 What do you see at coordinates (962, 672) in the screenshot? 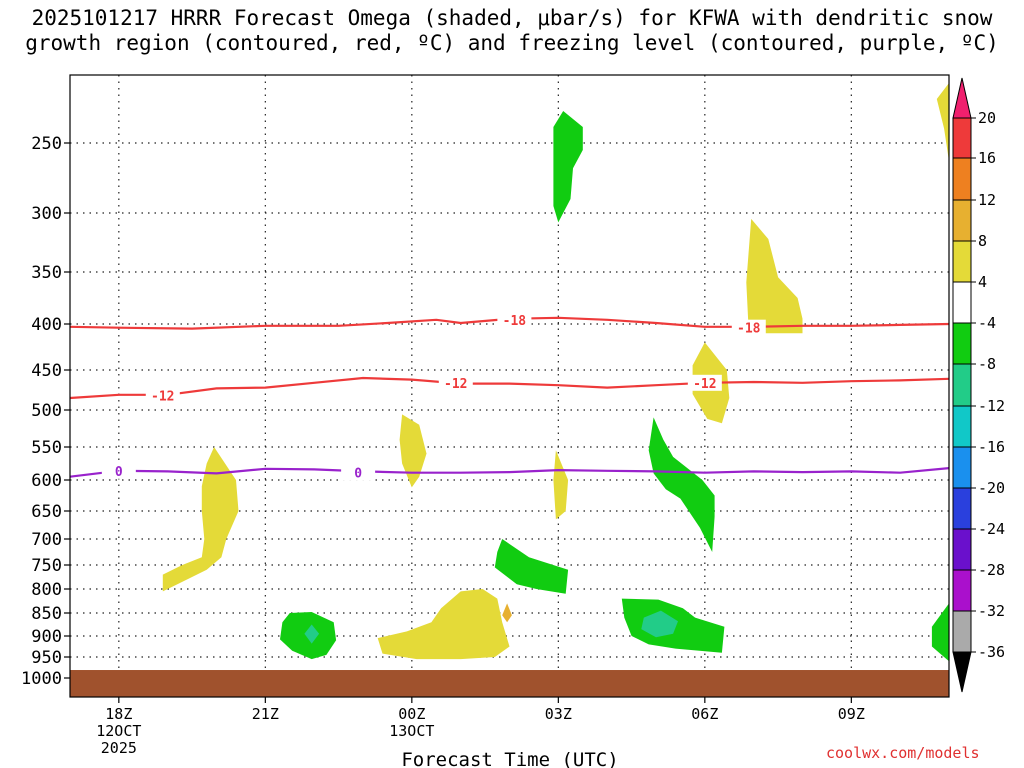
I see `colorbar-bottom-arrow` at bounding box center [962, 672].